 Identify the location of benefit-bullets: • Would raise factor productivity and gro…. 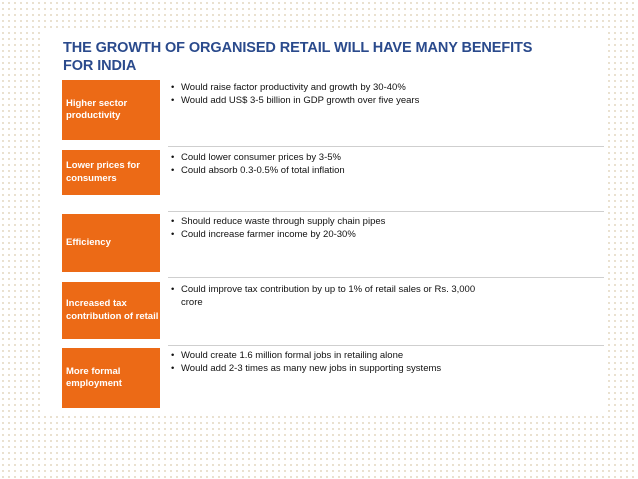
(386, 94).